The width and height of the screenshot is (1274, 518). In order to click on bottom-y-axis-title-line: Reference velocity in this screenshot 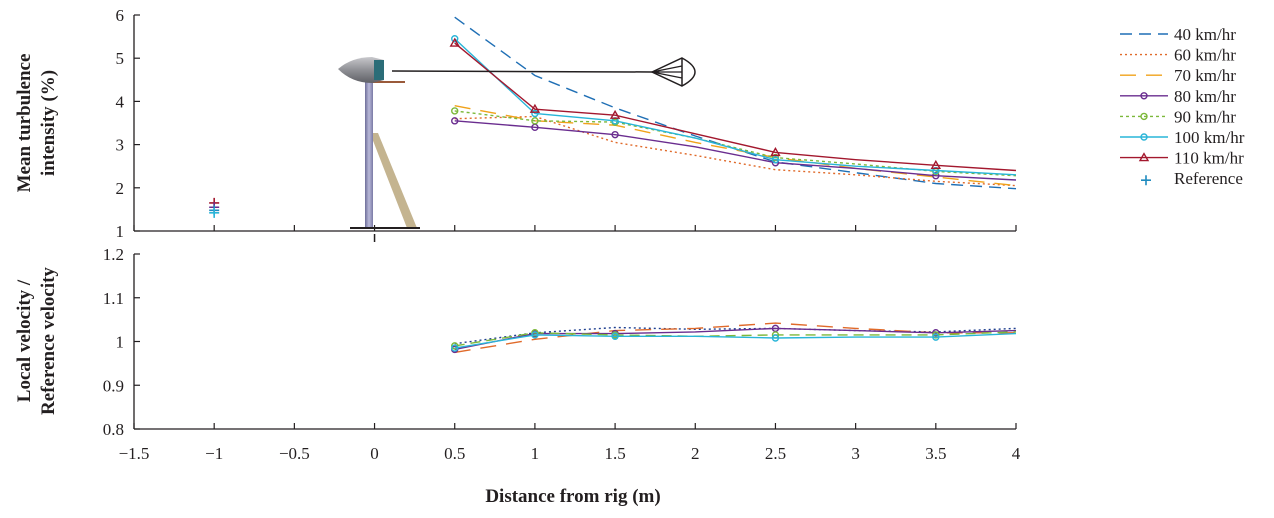, I will do `click(48, 341)`.